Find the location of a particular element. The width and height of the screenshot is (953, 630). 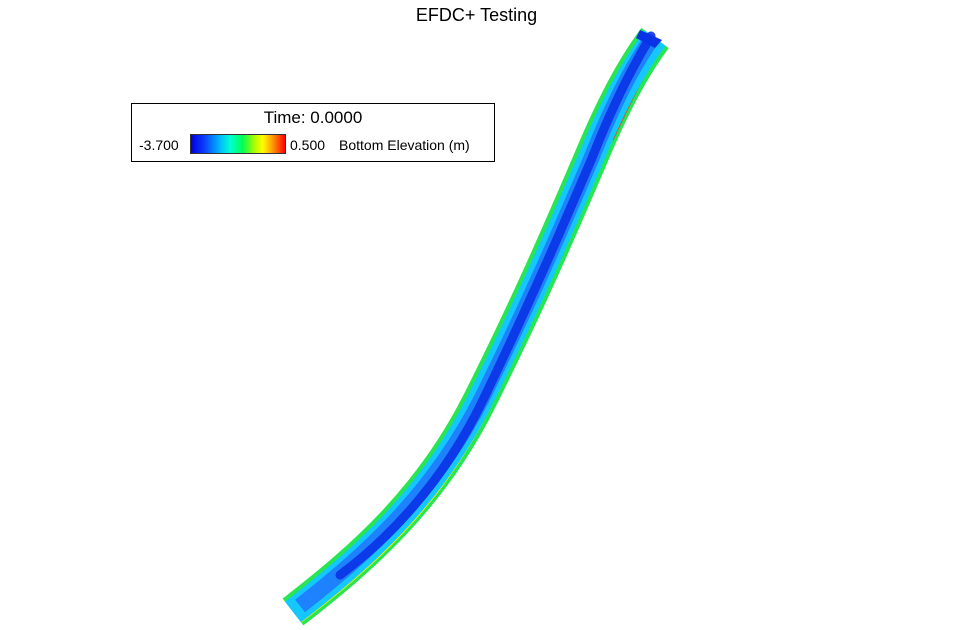

plot-title: EFDC+ Testing is located at coordinates (476, 15).